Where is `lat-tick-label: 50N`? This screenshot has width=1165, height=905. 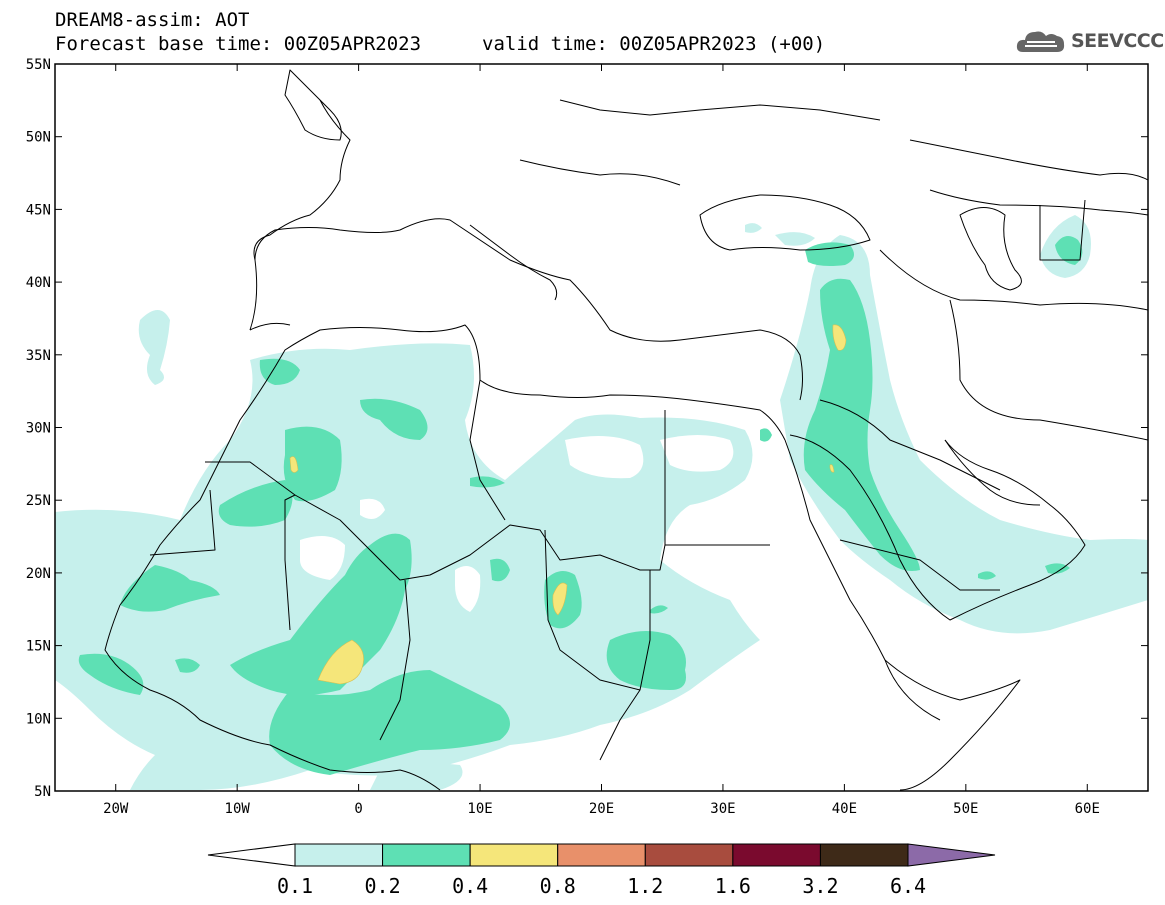
lat-tick-label: 50N is located at coordinates (38, 138).